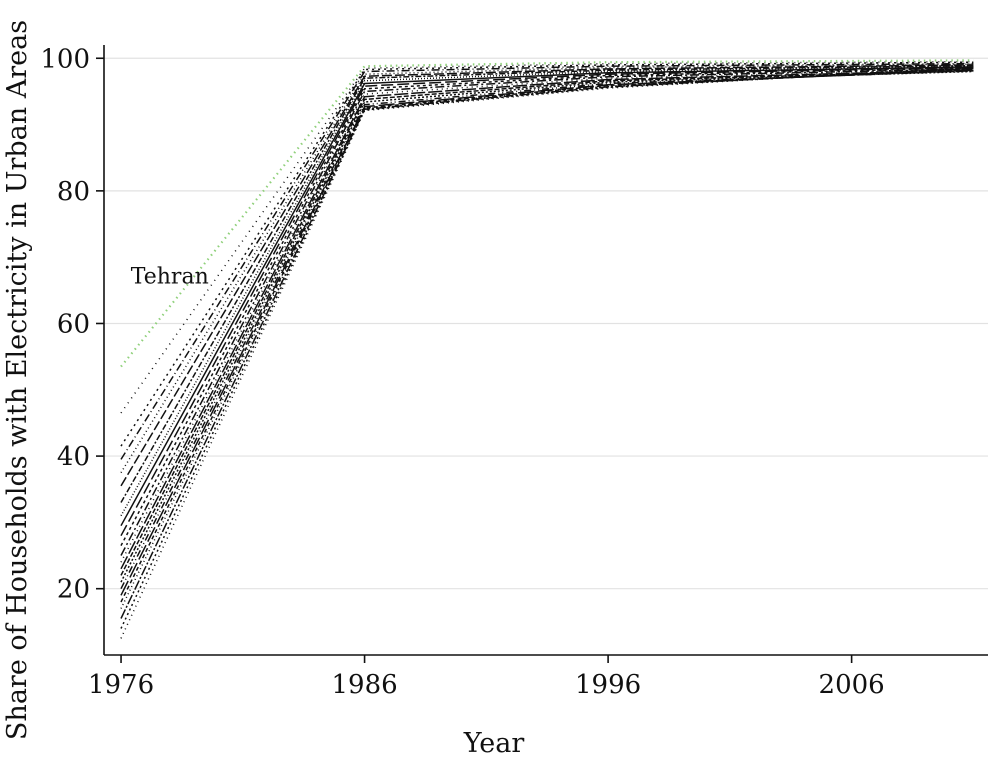  I want to click on y-tick-label: 60, so click(73, 324).